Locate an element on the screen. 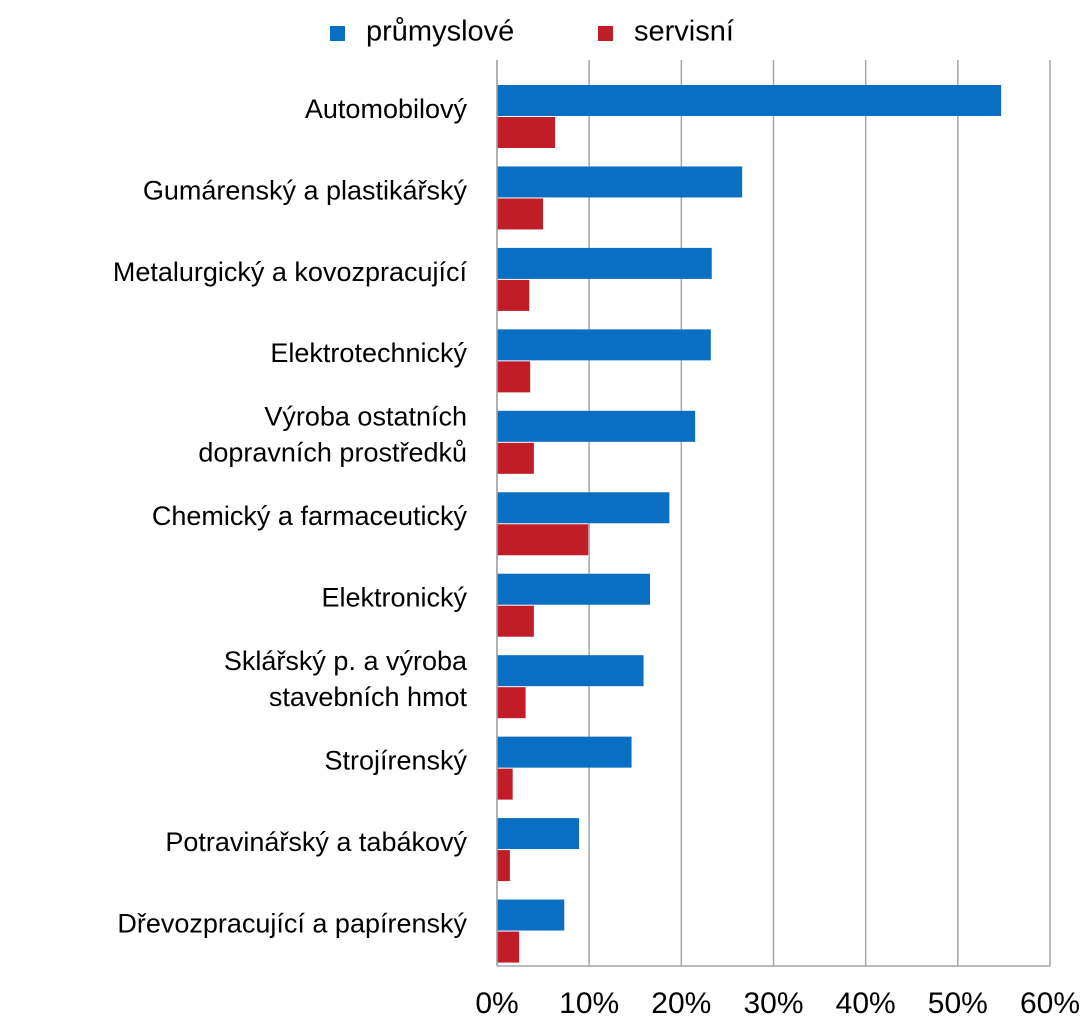  y-tick-label: Automobilový is located at coordinates (386, 109).